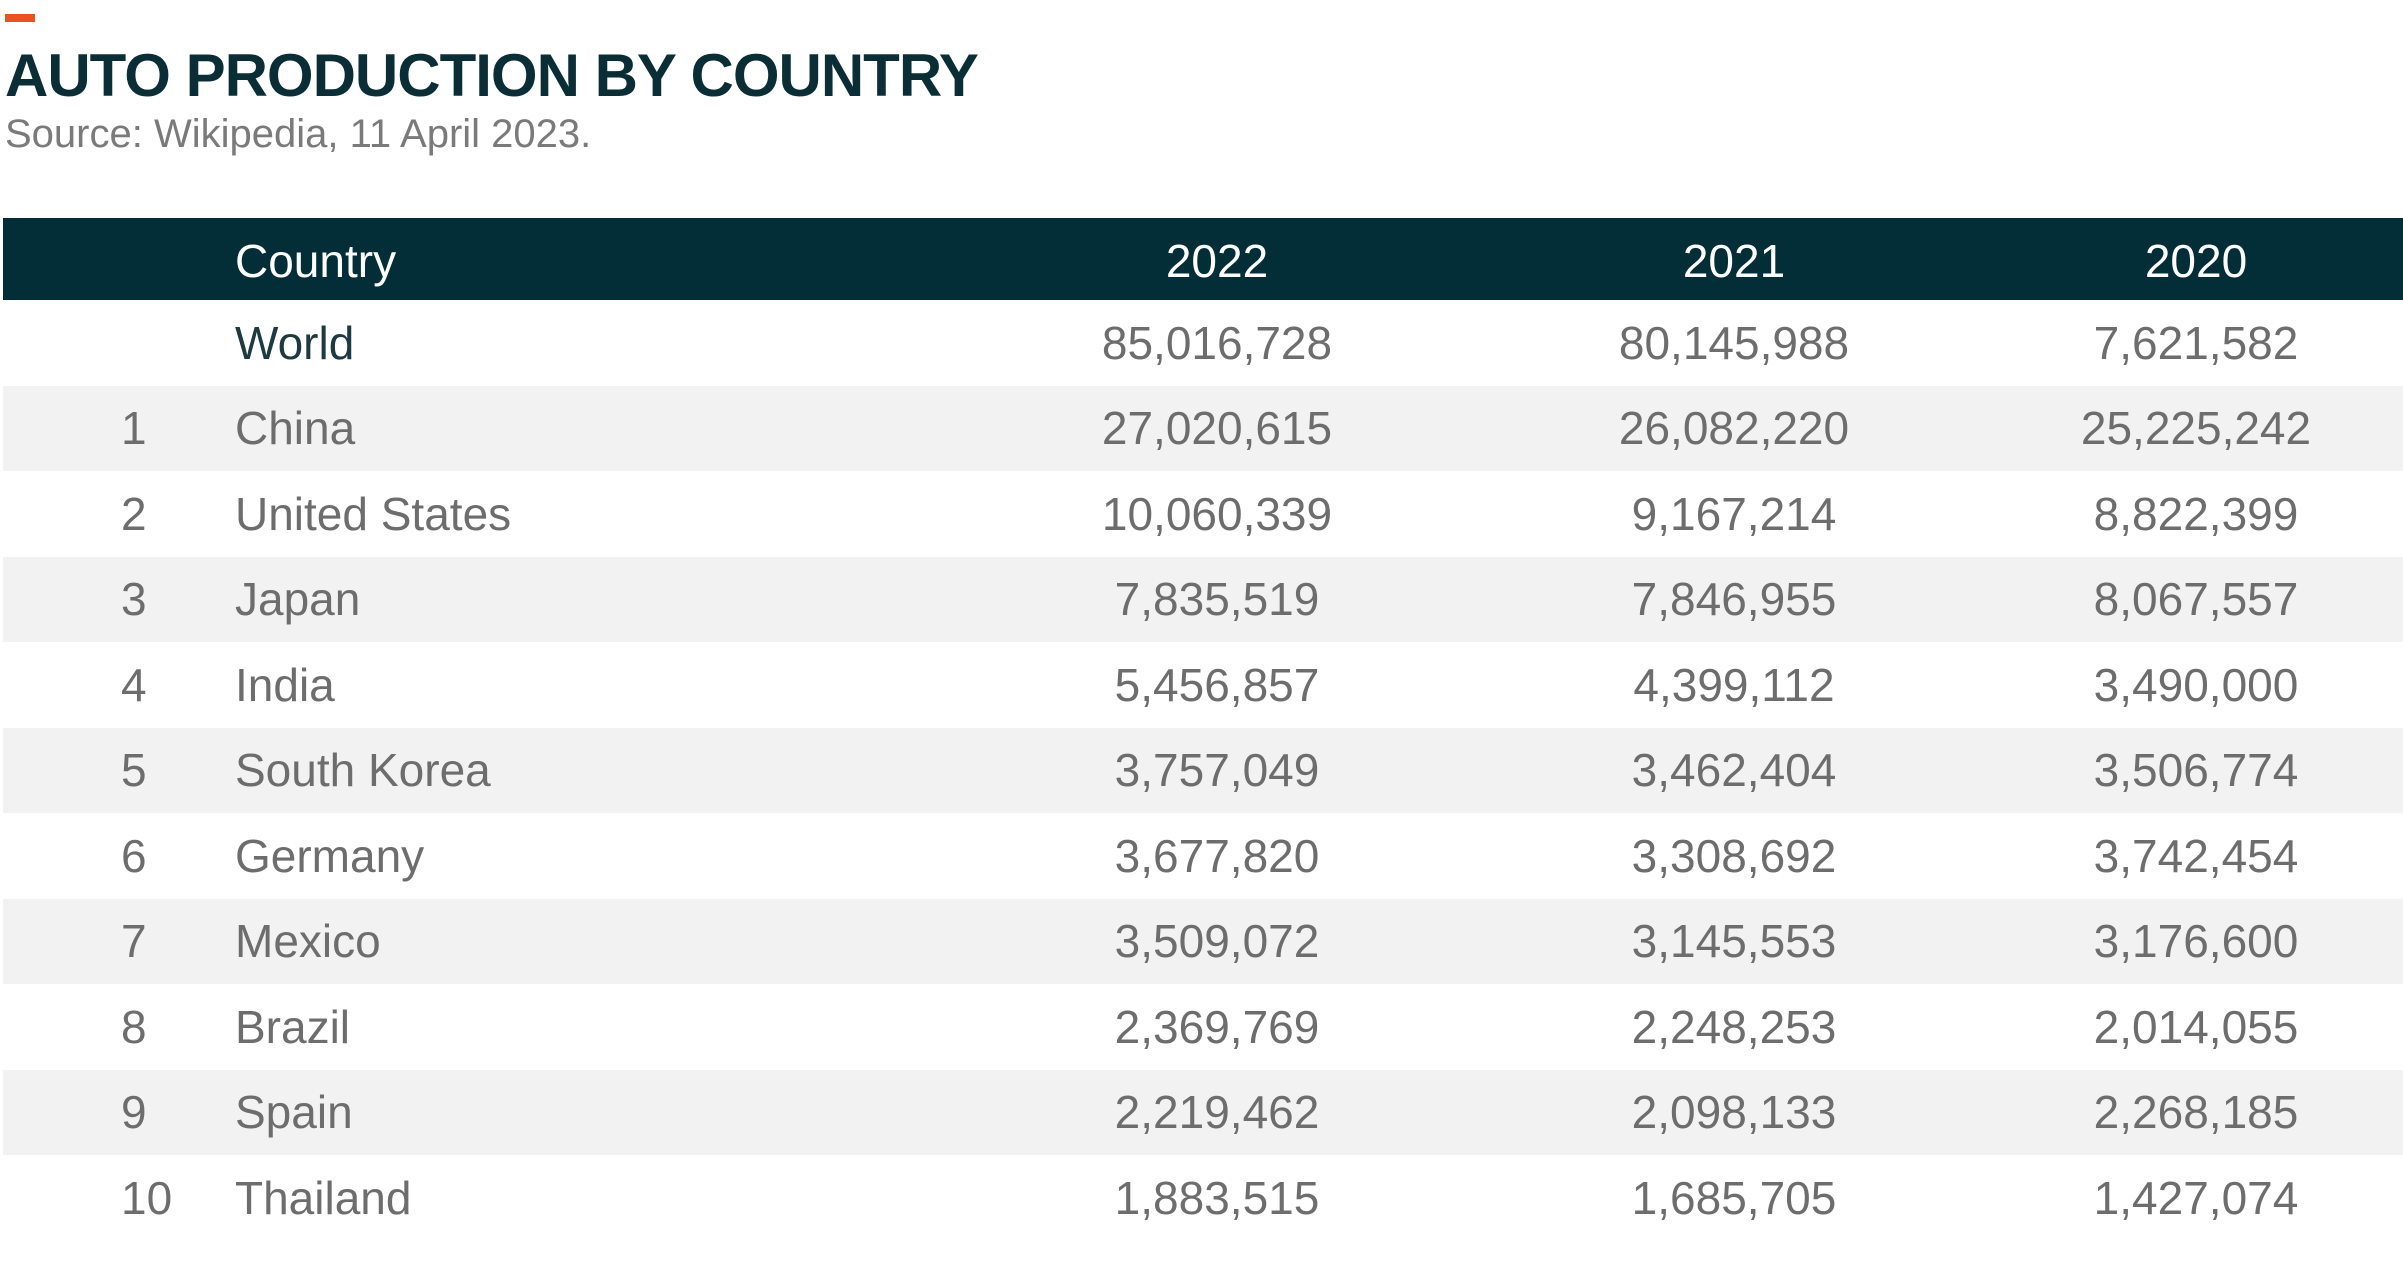 This screenshot has width=2403, height=1265. Describe the element at coordinates (2196, 261) in the screenshot. I see `header-2020: 2020` at that location.